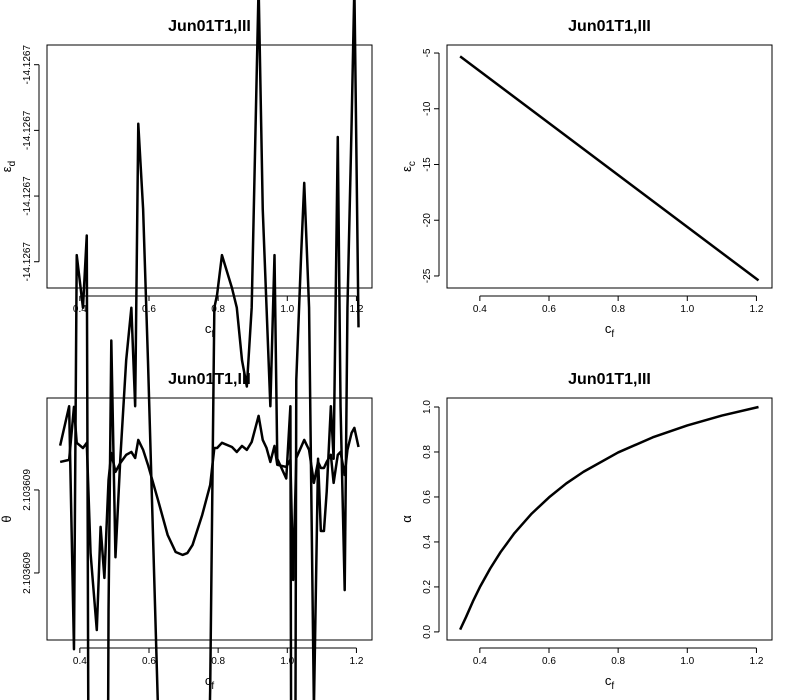  I want to click on y-tick-label: -5, so click(427, 52).